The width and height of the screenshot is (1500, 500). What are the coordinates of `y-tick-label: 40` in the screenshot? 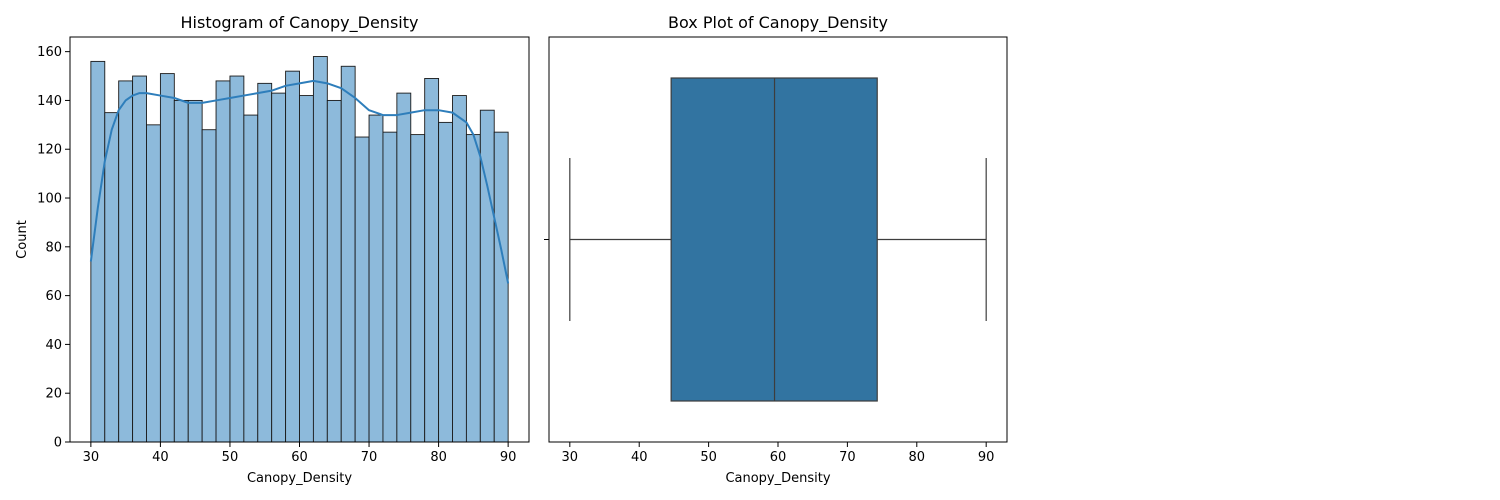 It's located at (53, 345).